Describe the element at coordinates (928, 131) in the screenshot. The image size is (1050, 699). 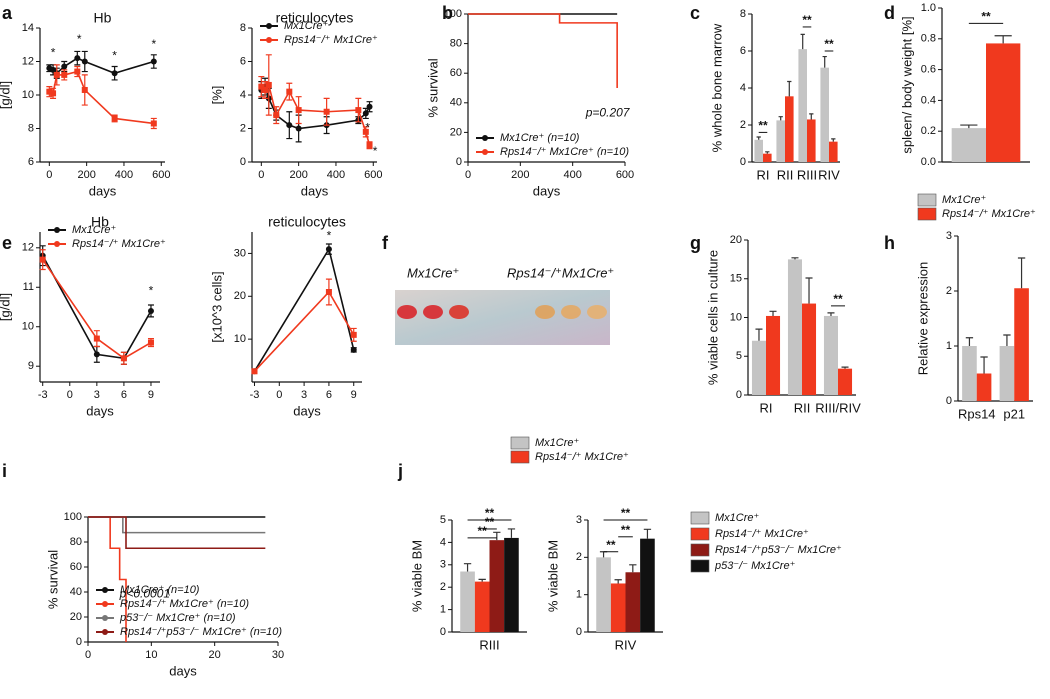
I see `y-tick-label: 0.2` at that location.